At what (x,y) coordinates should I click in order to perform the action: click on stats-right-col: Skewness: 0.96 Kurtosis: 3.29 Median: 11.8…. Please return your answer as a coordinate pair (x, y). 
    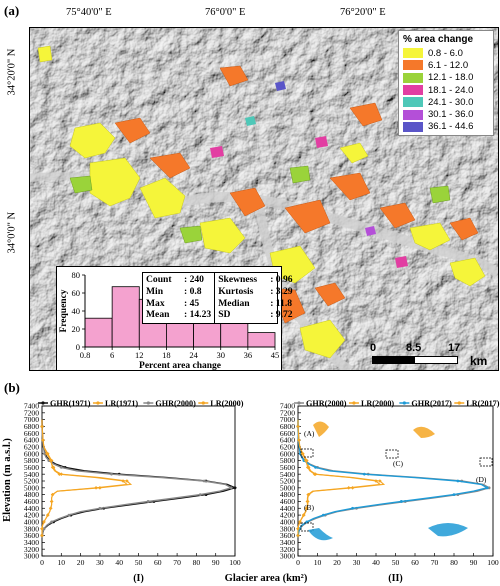
    Looking at the image, I should click on (254, 298).